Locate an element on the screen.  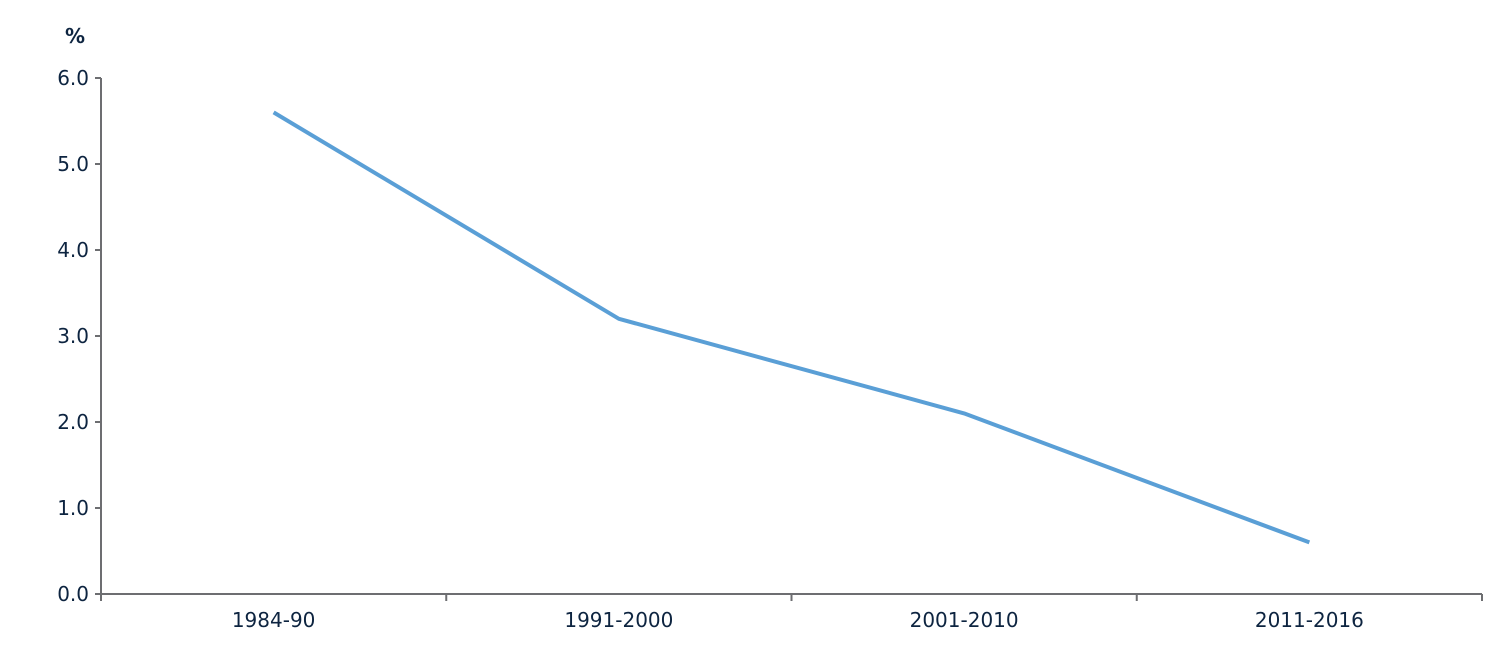
y-tick-label: 1.0 is located at coordinates (73, 508).